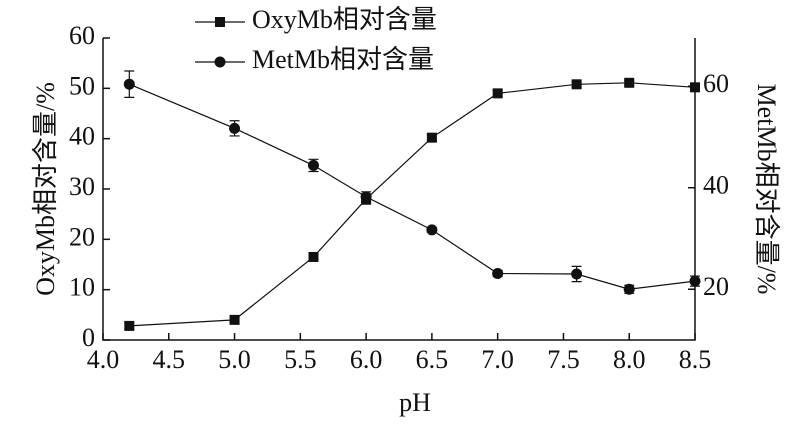  I want to click on y2-tick-label: 60, so click(716, 83).